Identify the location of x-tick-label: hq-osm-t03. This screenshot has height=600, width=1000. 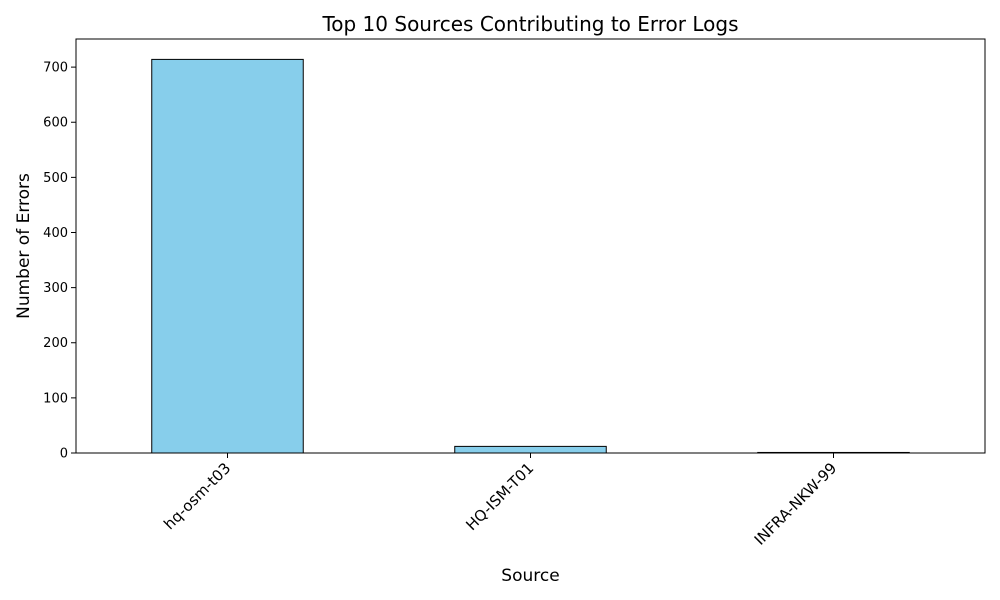
(197, 496).